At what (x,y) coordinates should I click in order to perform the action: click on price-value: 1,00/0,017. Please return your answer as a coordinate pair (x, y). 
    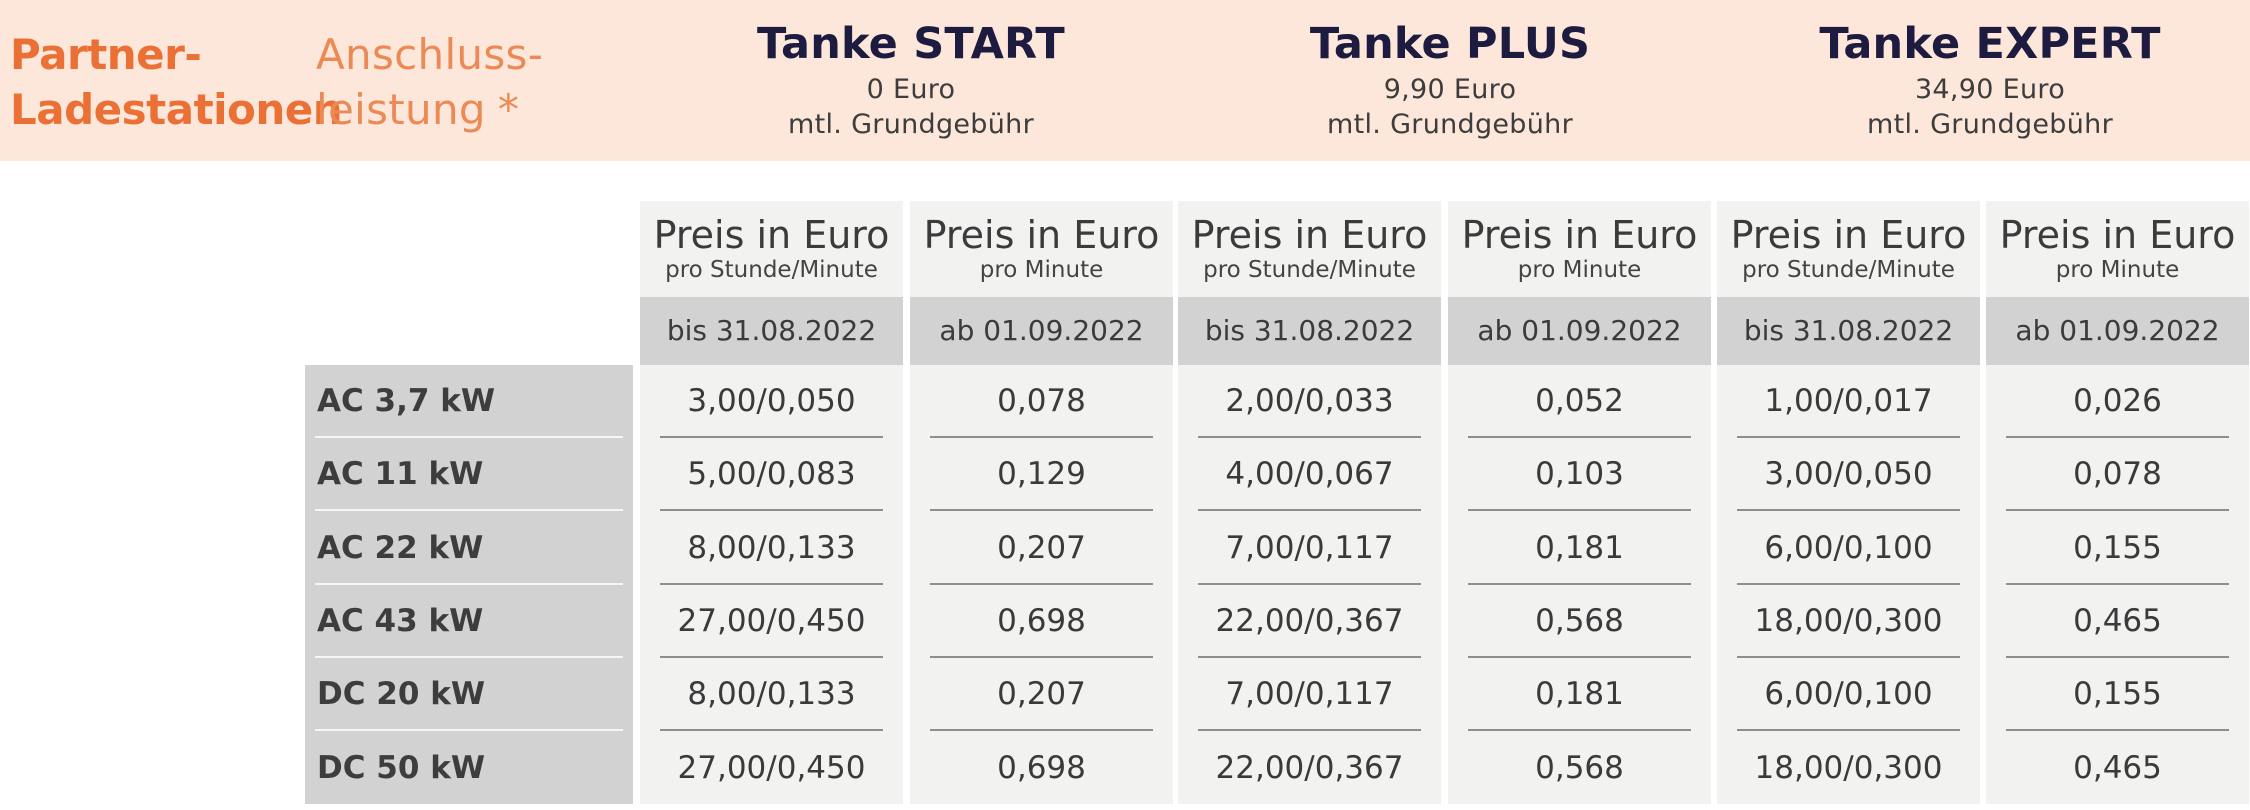
    Looking at the image, I should click on (1848, 401).